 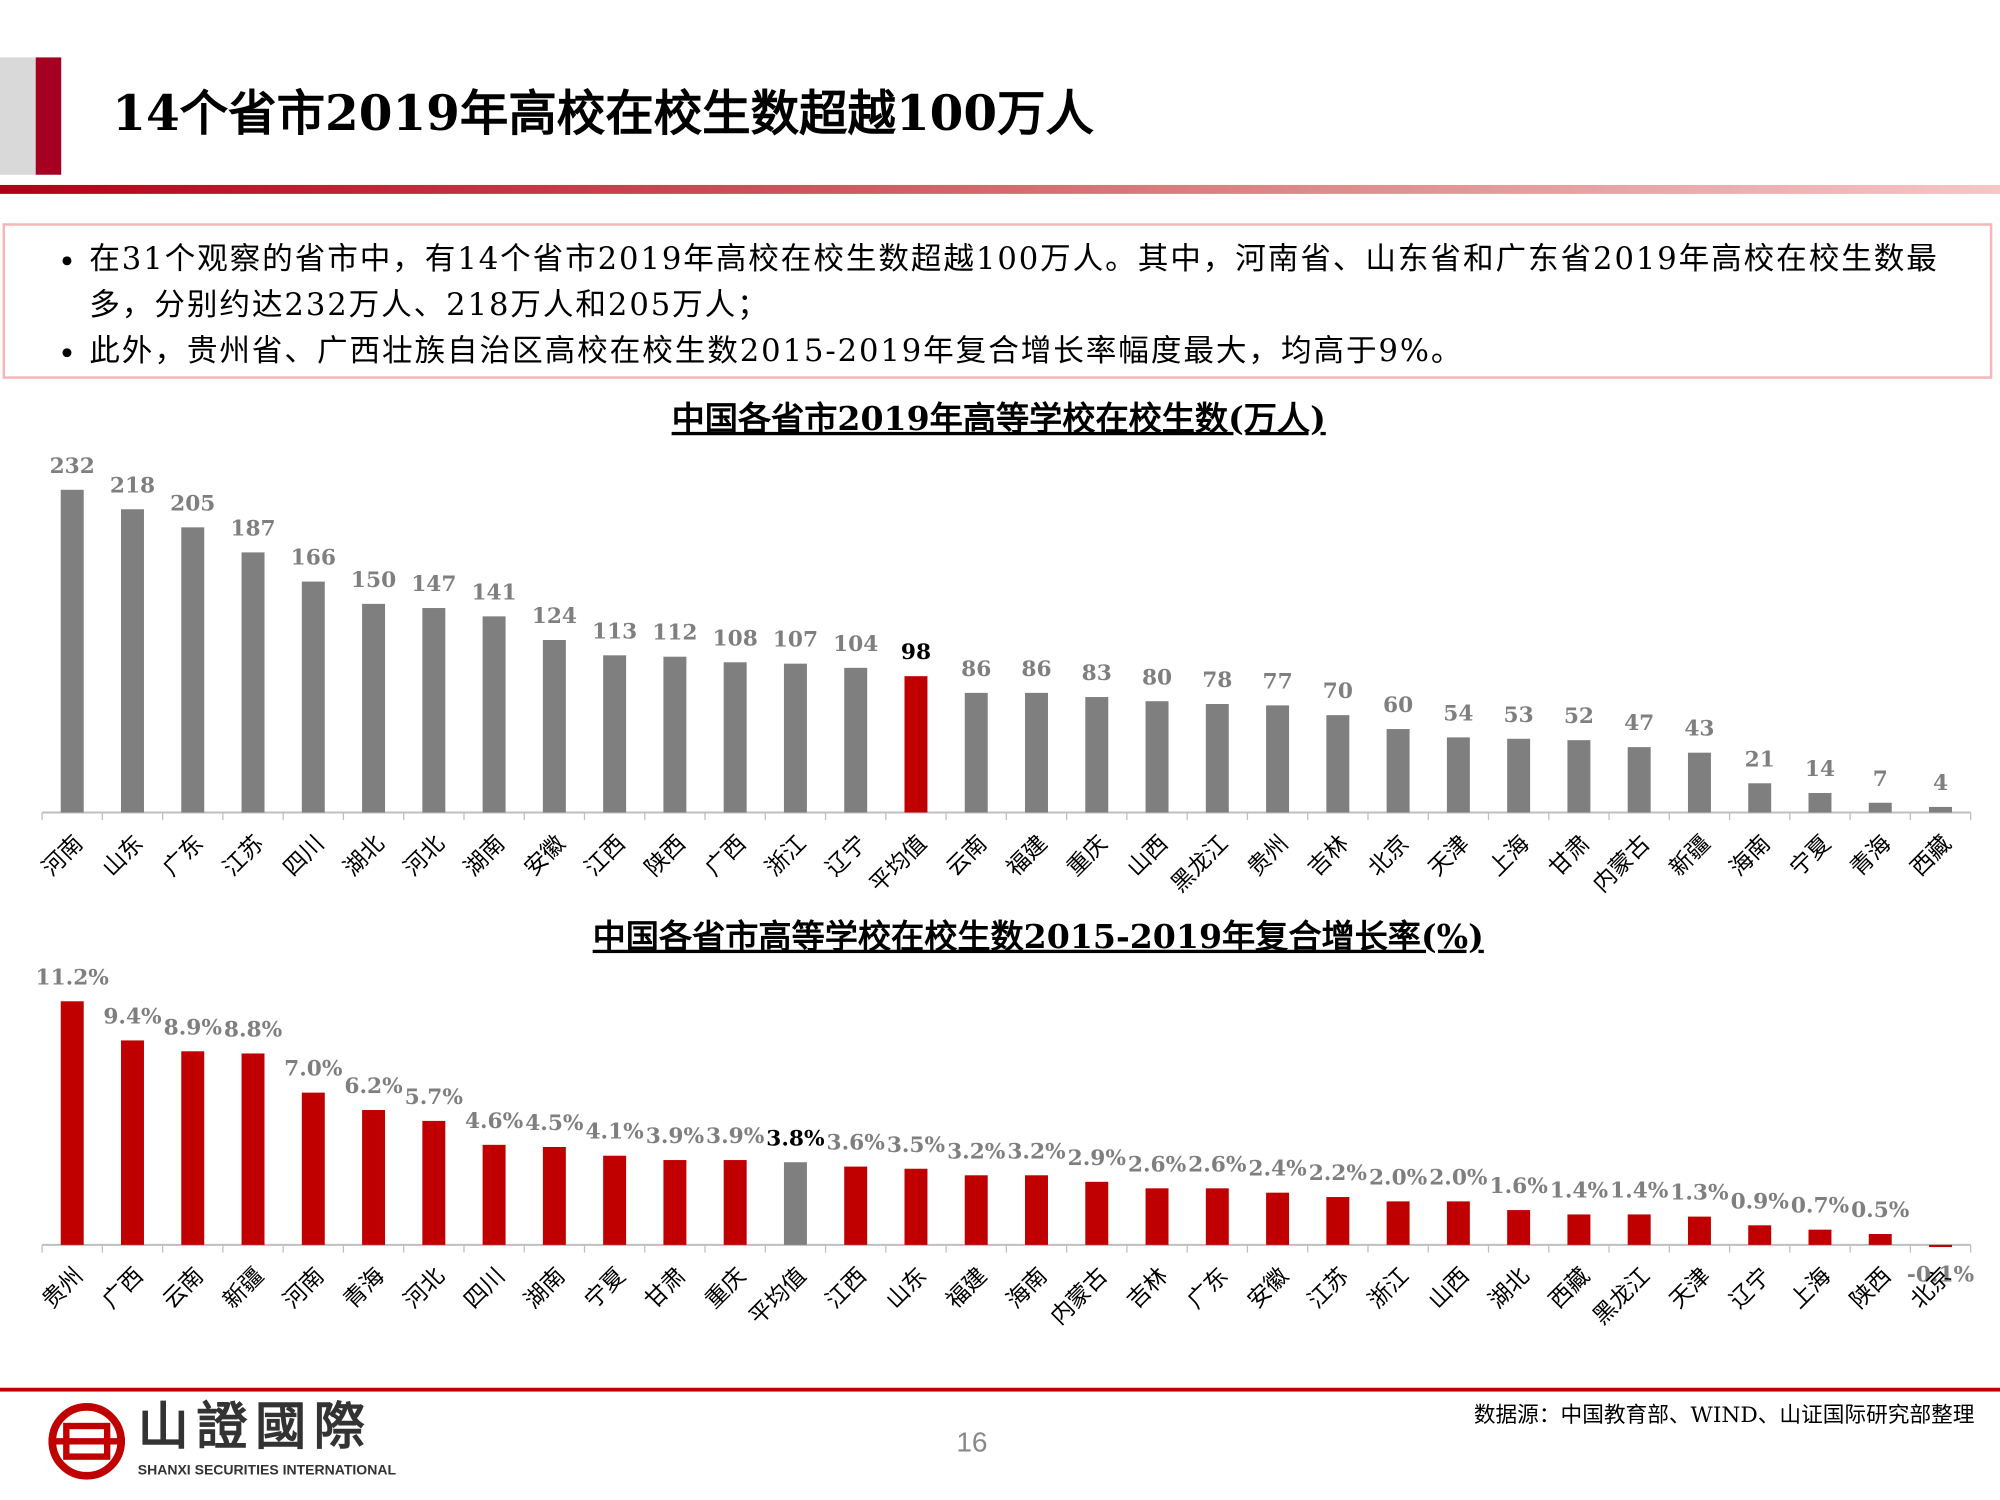 What do you see at coordinates (554, 616) in the screenshot?
I see `data-label: 124` at bounding box center [554, 616].